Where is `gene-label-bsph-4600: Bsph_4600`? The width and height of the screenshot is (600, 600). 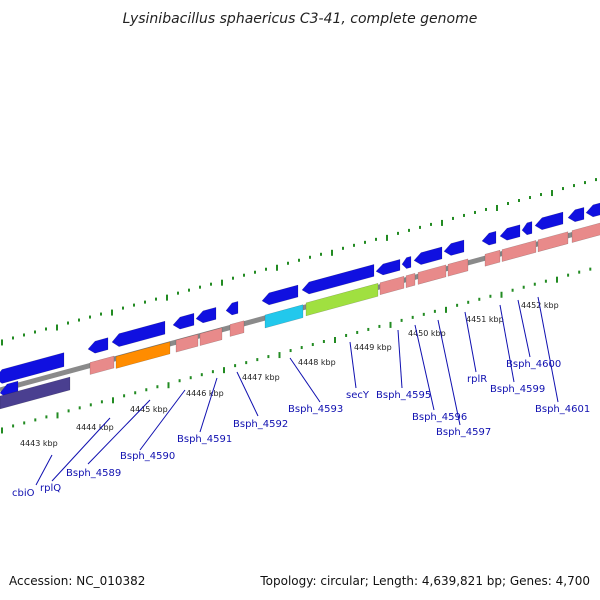 gene-label-bsph-4600: Bsph_4600 is located at coordinates (533, 364).